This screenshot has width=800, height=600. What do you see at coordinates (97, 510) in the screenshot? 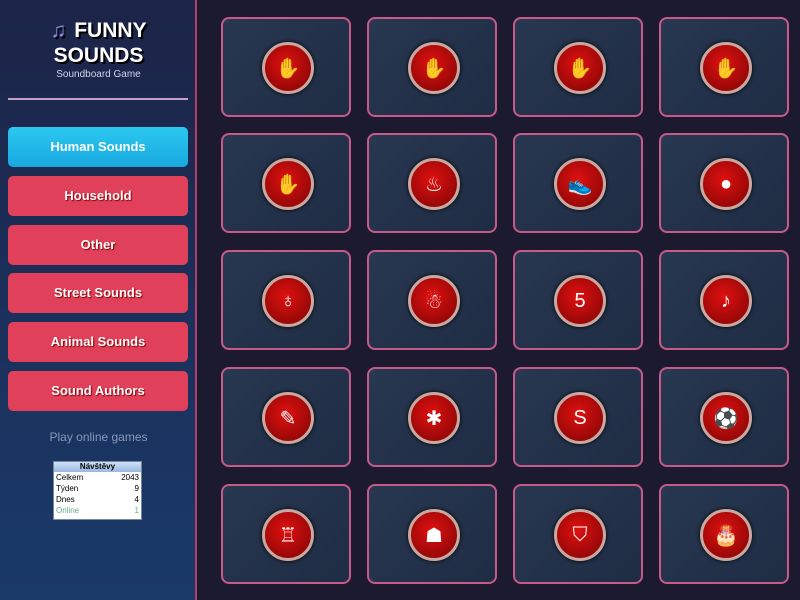
I see `counter-row: Online 1` at bounding box center [97, 510].